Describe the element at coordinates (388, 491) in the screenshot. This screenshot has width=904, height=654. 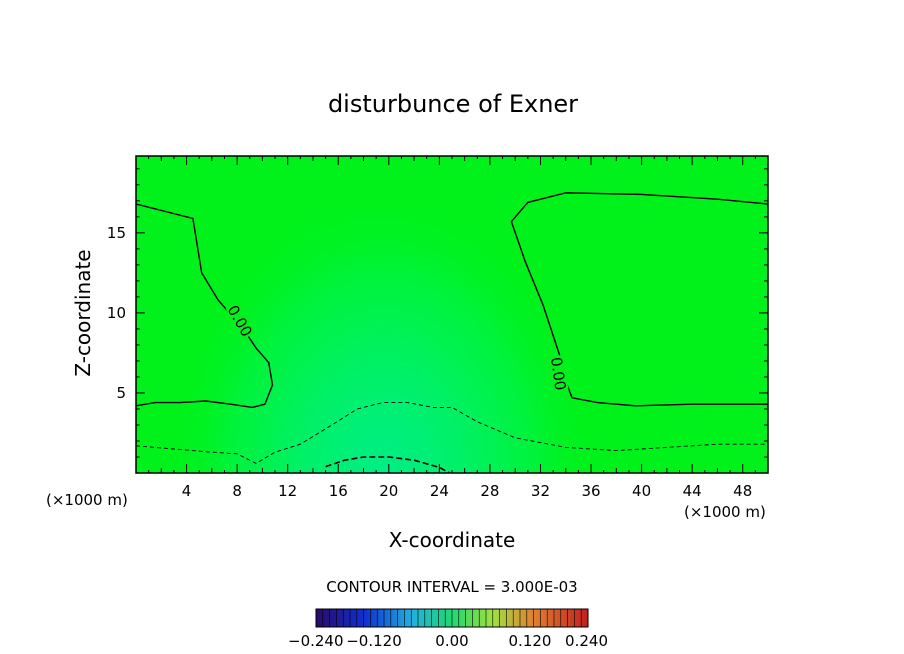
I see `x-tick-label: 20` at that location.